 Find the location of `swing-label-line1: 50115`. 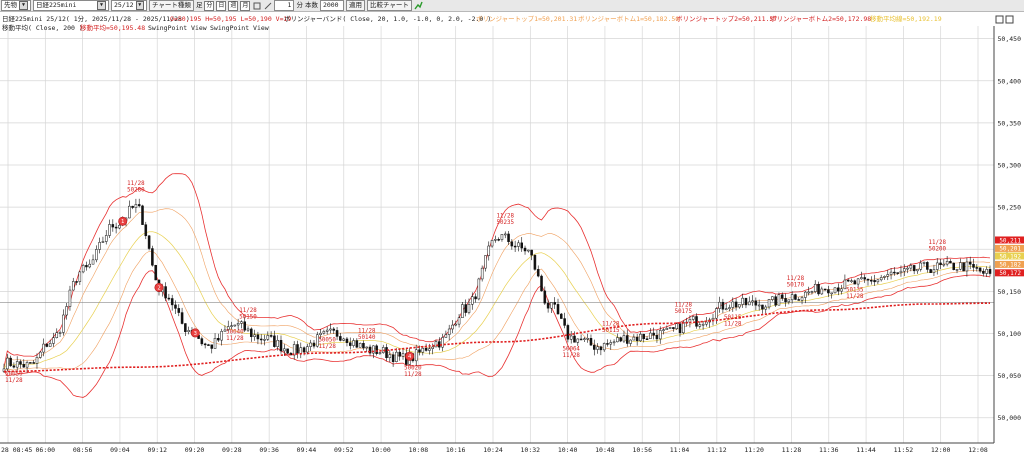

swing-label-line1: 50115 is located at coordinates (733, 318).